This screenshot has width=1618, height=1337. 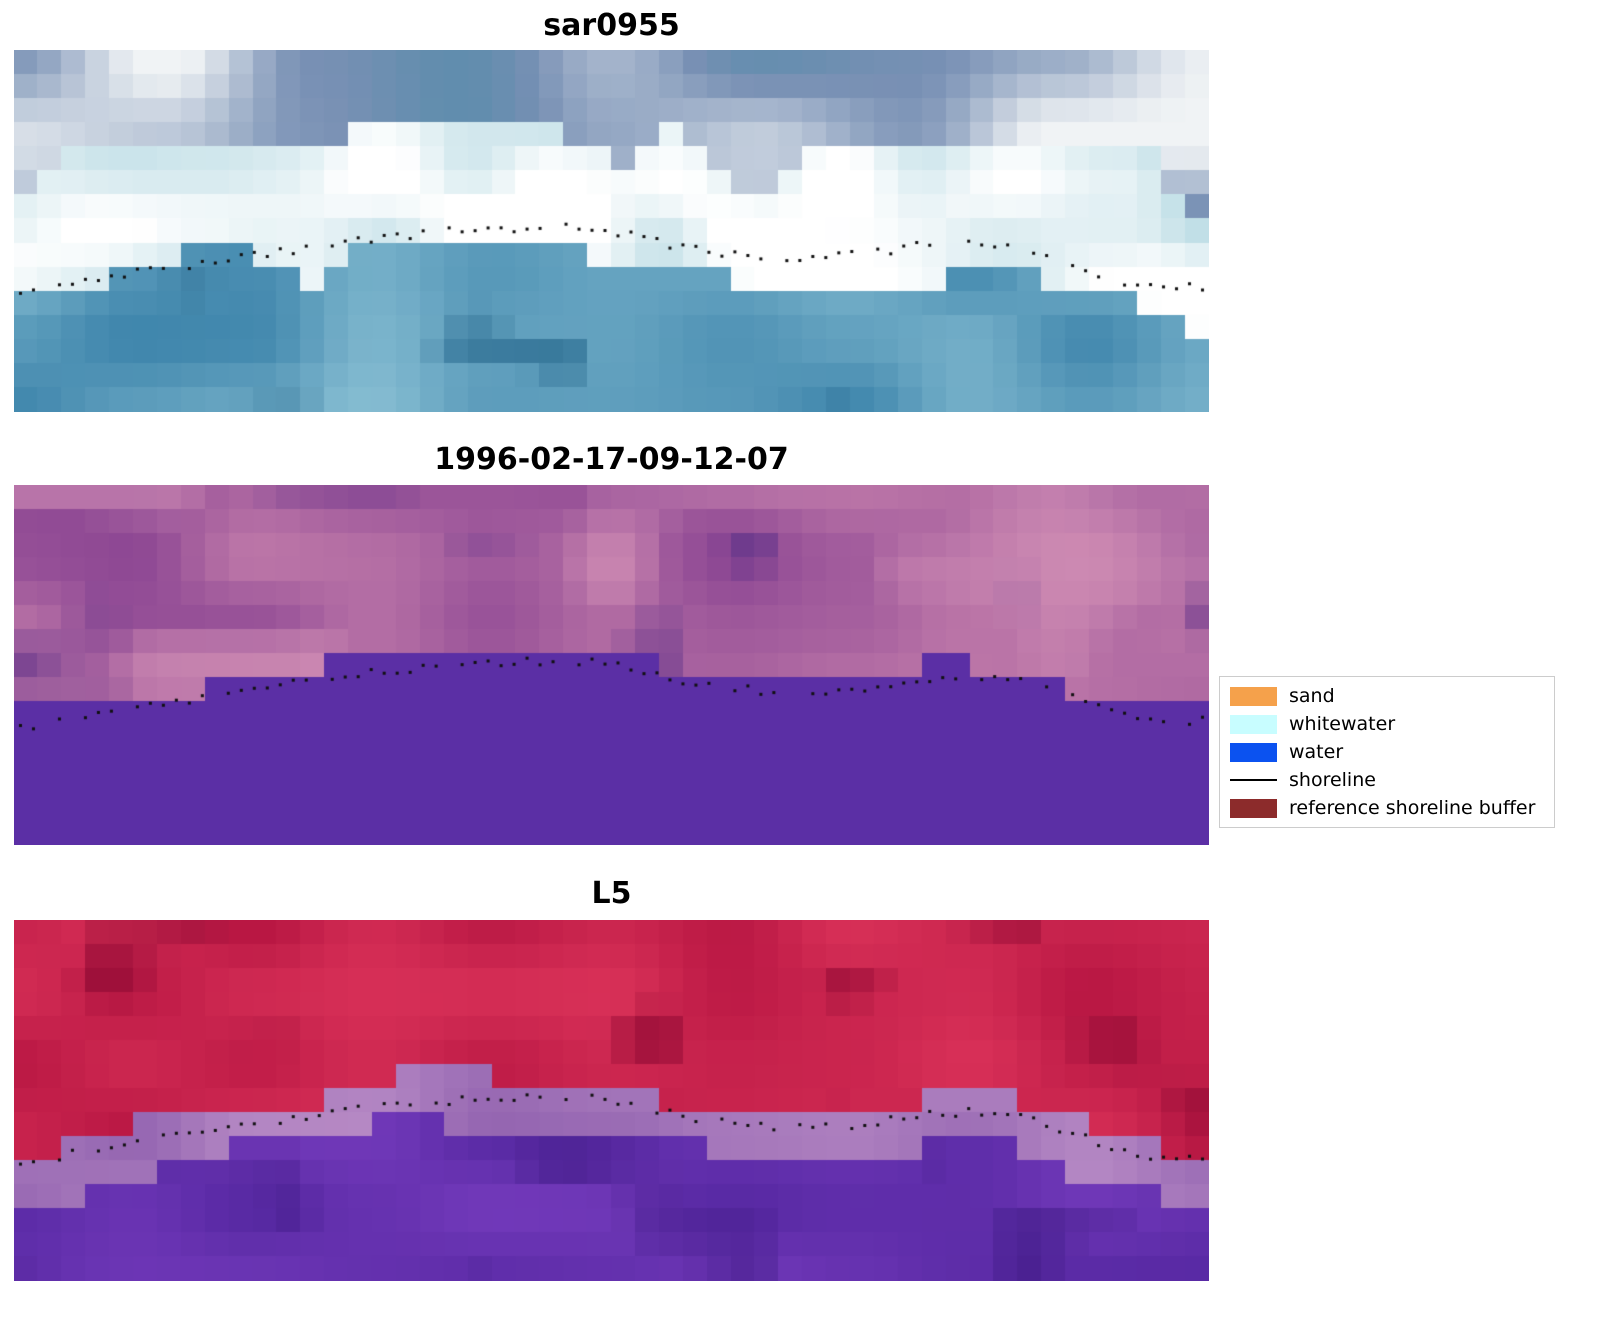 I want to click on panel-title-date: 1996-02-17-09-12-07, so click(x=611, y=459).